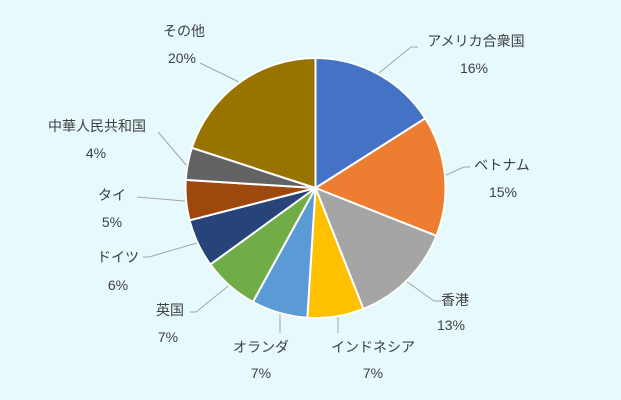 The height and width of the screenshot is (400, 621). I want to click on pie-slice-hong-kong, so click(376, 248).